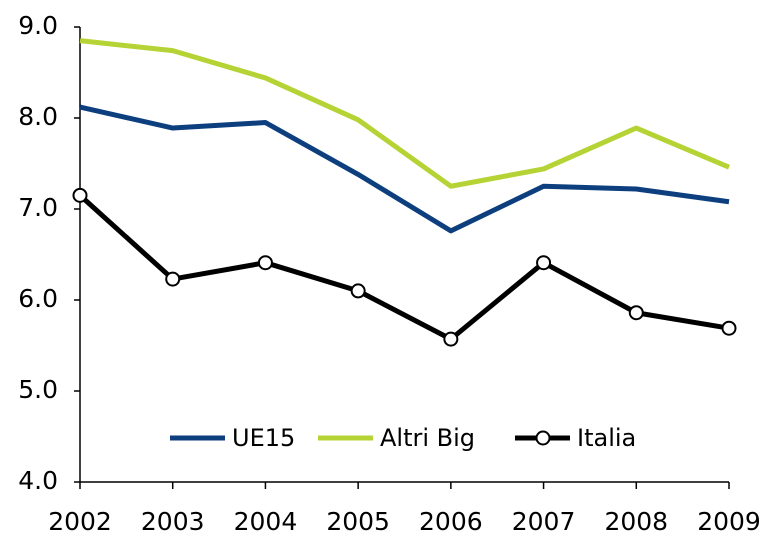 The image size is (766, 539). What do you see at coordinates (38, 298) in the screenshot?
I see `y-tick-label: 6.0` at bounding box center [38, 298].